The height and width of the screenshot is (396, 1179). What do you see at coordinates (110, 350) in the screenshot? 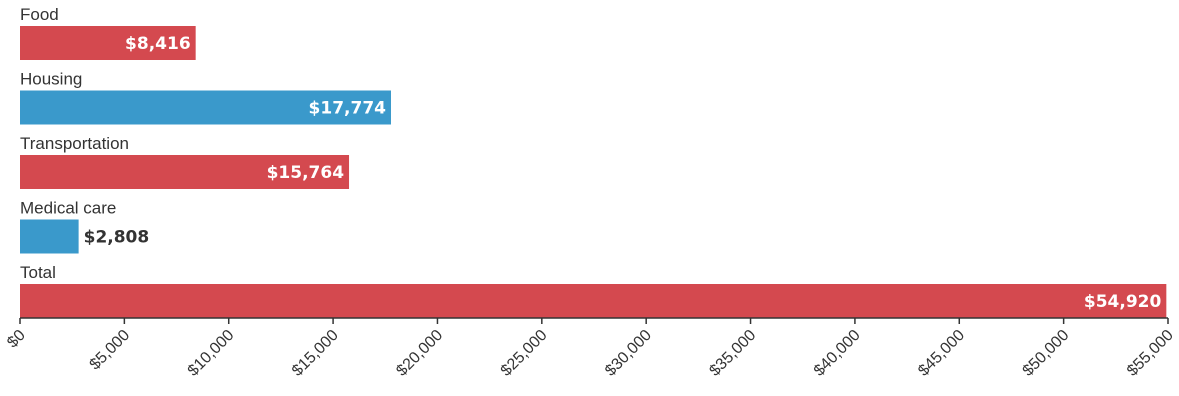
I see `x-tick-label: $5,000` at bounding box center [110, 350].